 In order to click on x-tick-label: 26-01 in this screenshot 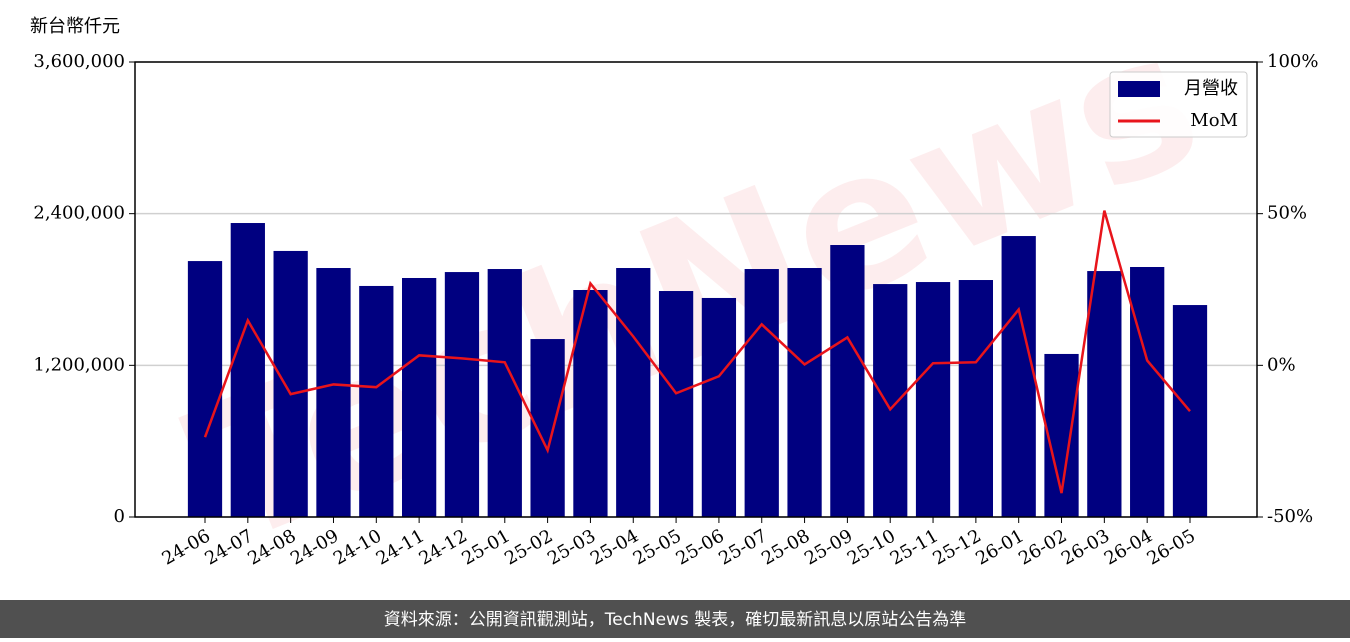, I will do `click(999, 547)`.